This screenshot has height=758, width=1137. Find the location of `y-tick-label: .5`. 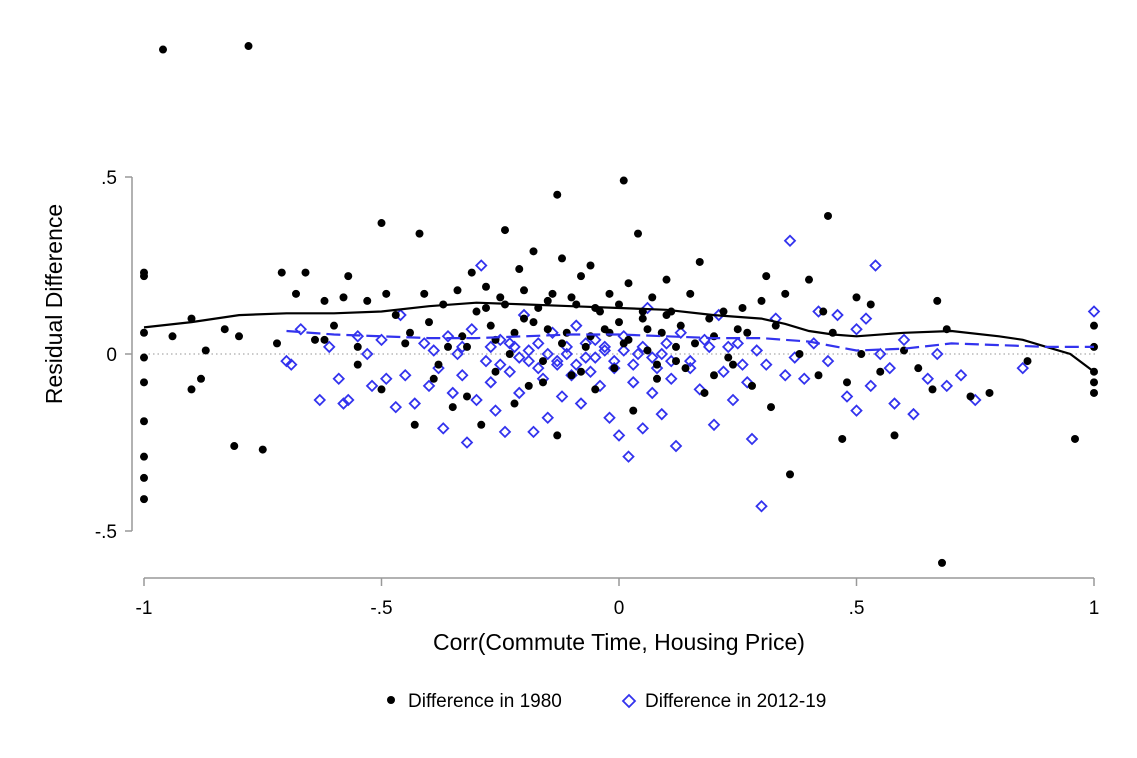

y-tick-label: .5 is located at coordinates (109, 178).